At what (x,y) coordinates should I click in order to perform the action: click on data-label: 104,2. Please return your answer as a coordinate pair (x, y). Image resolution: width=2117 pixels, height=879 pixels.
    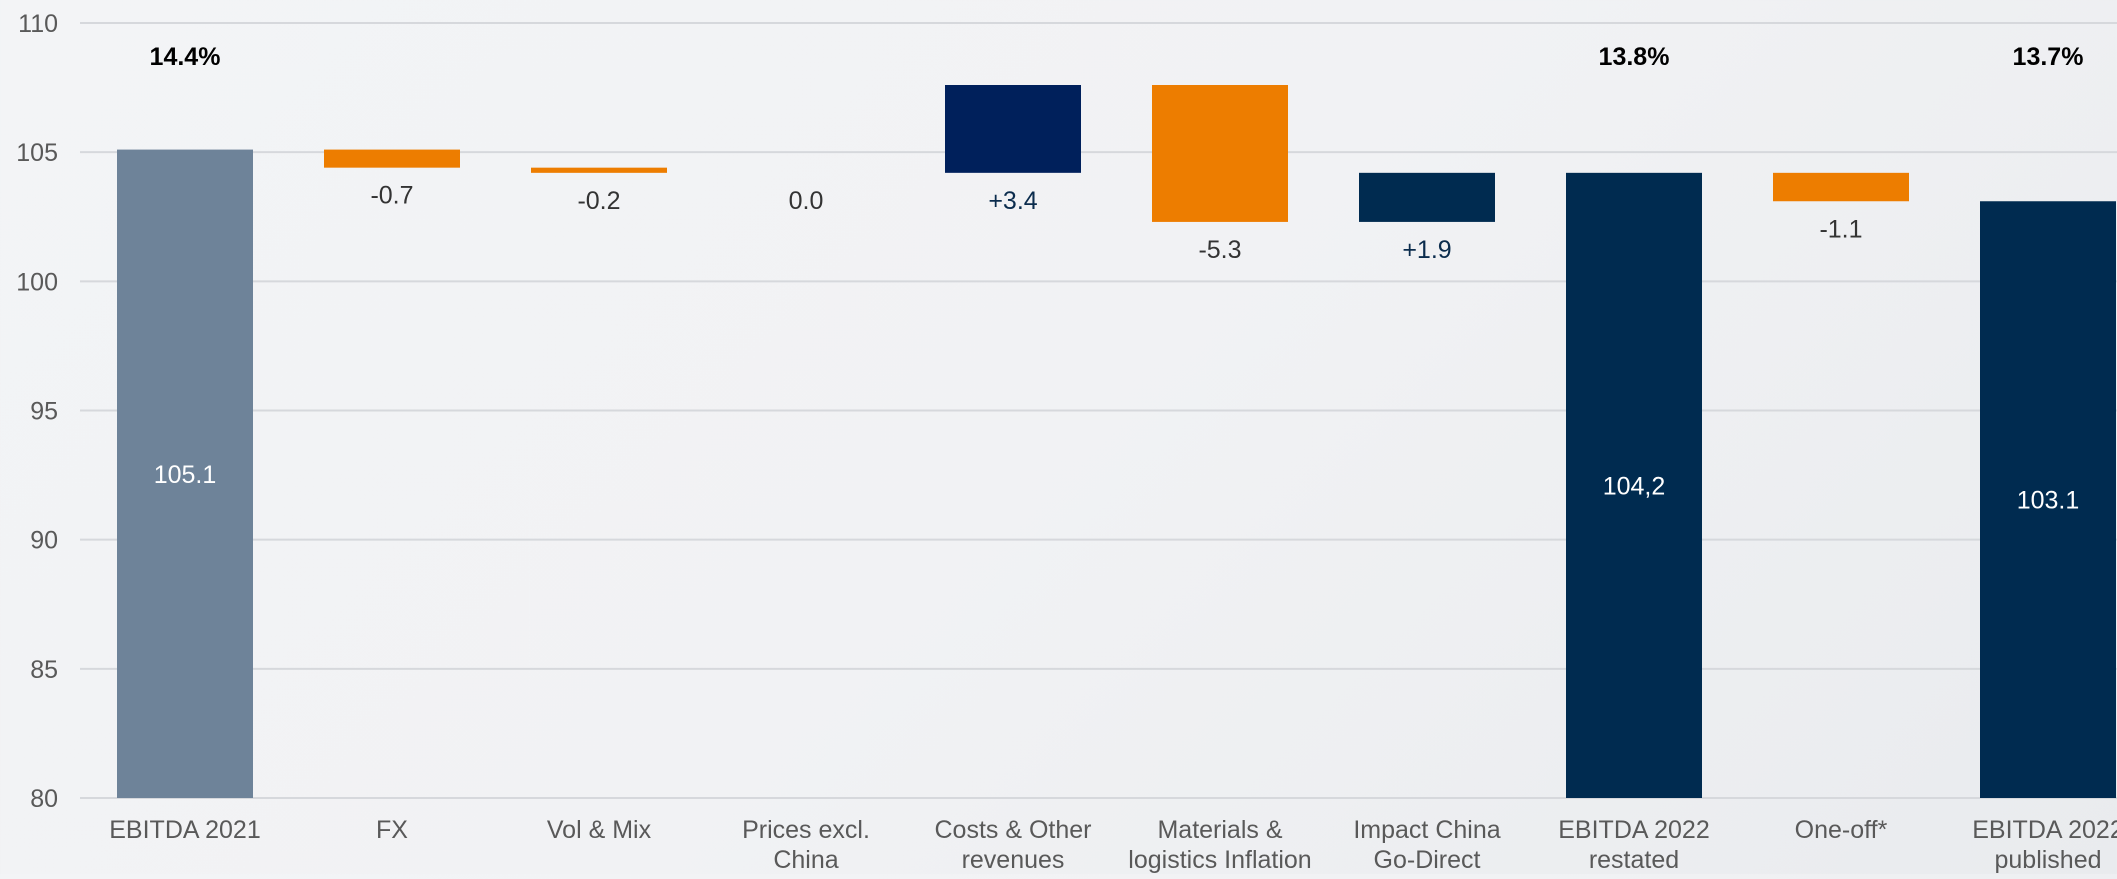
    Looking at the image, I should click on (1634, 486).